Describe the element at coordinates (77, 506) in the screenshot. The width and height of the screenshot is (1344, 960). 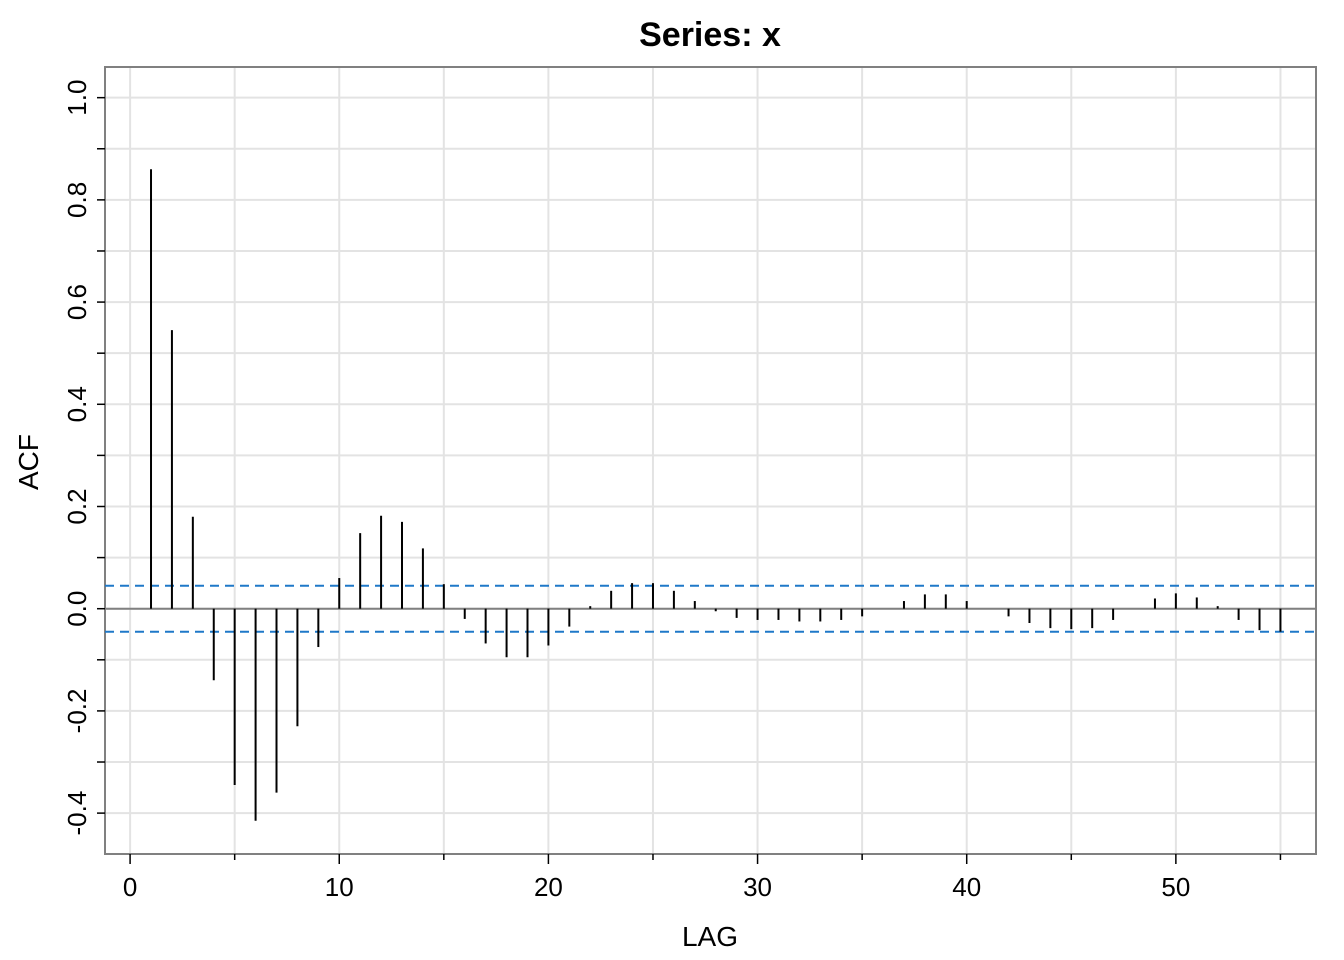
I see `y-tick-label: 0.2` at that location.